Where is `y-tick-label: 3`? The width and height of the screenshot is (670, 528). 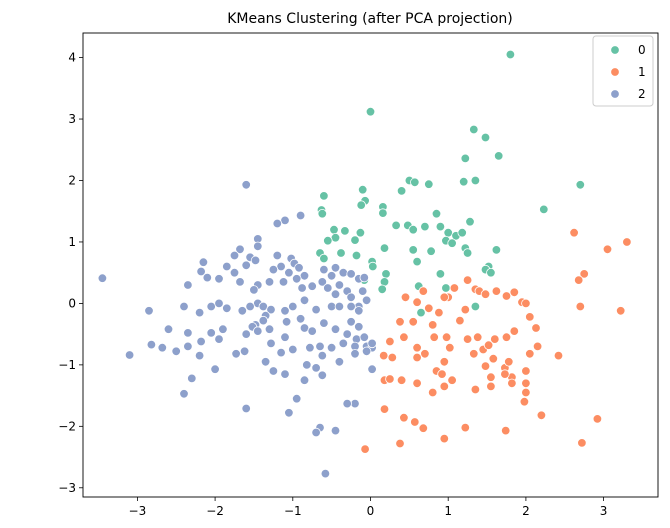 y-tick-label: 3 is located at coordinates (72, 119).